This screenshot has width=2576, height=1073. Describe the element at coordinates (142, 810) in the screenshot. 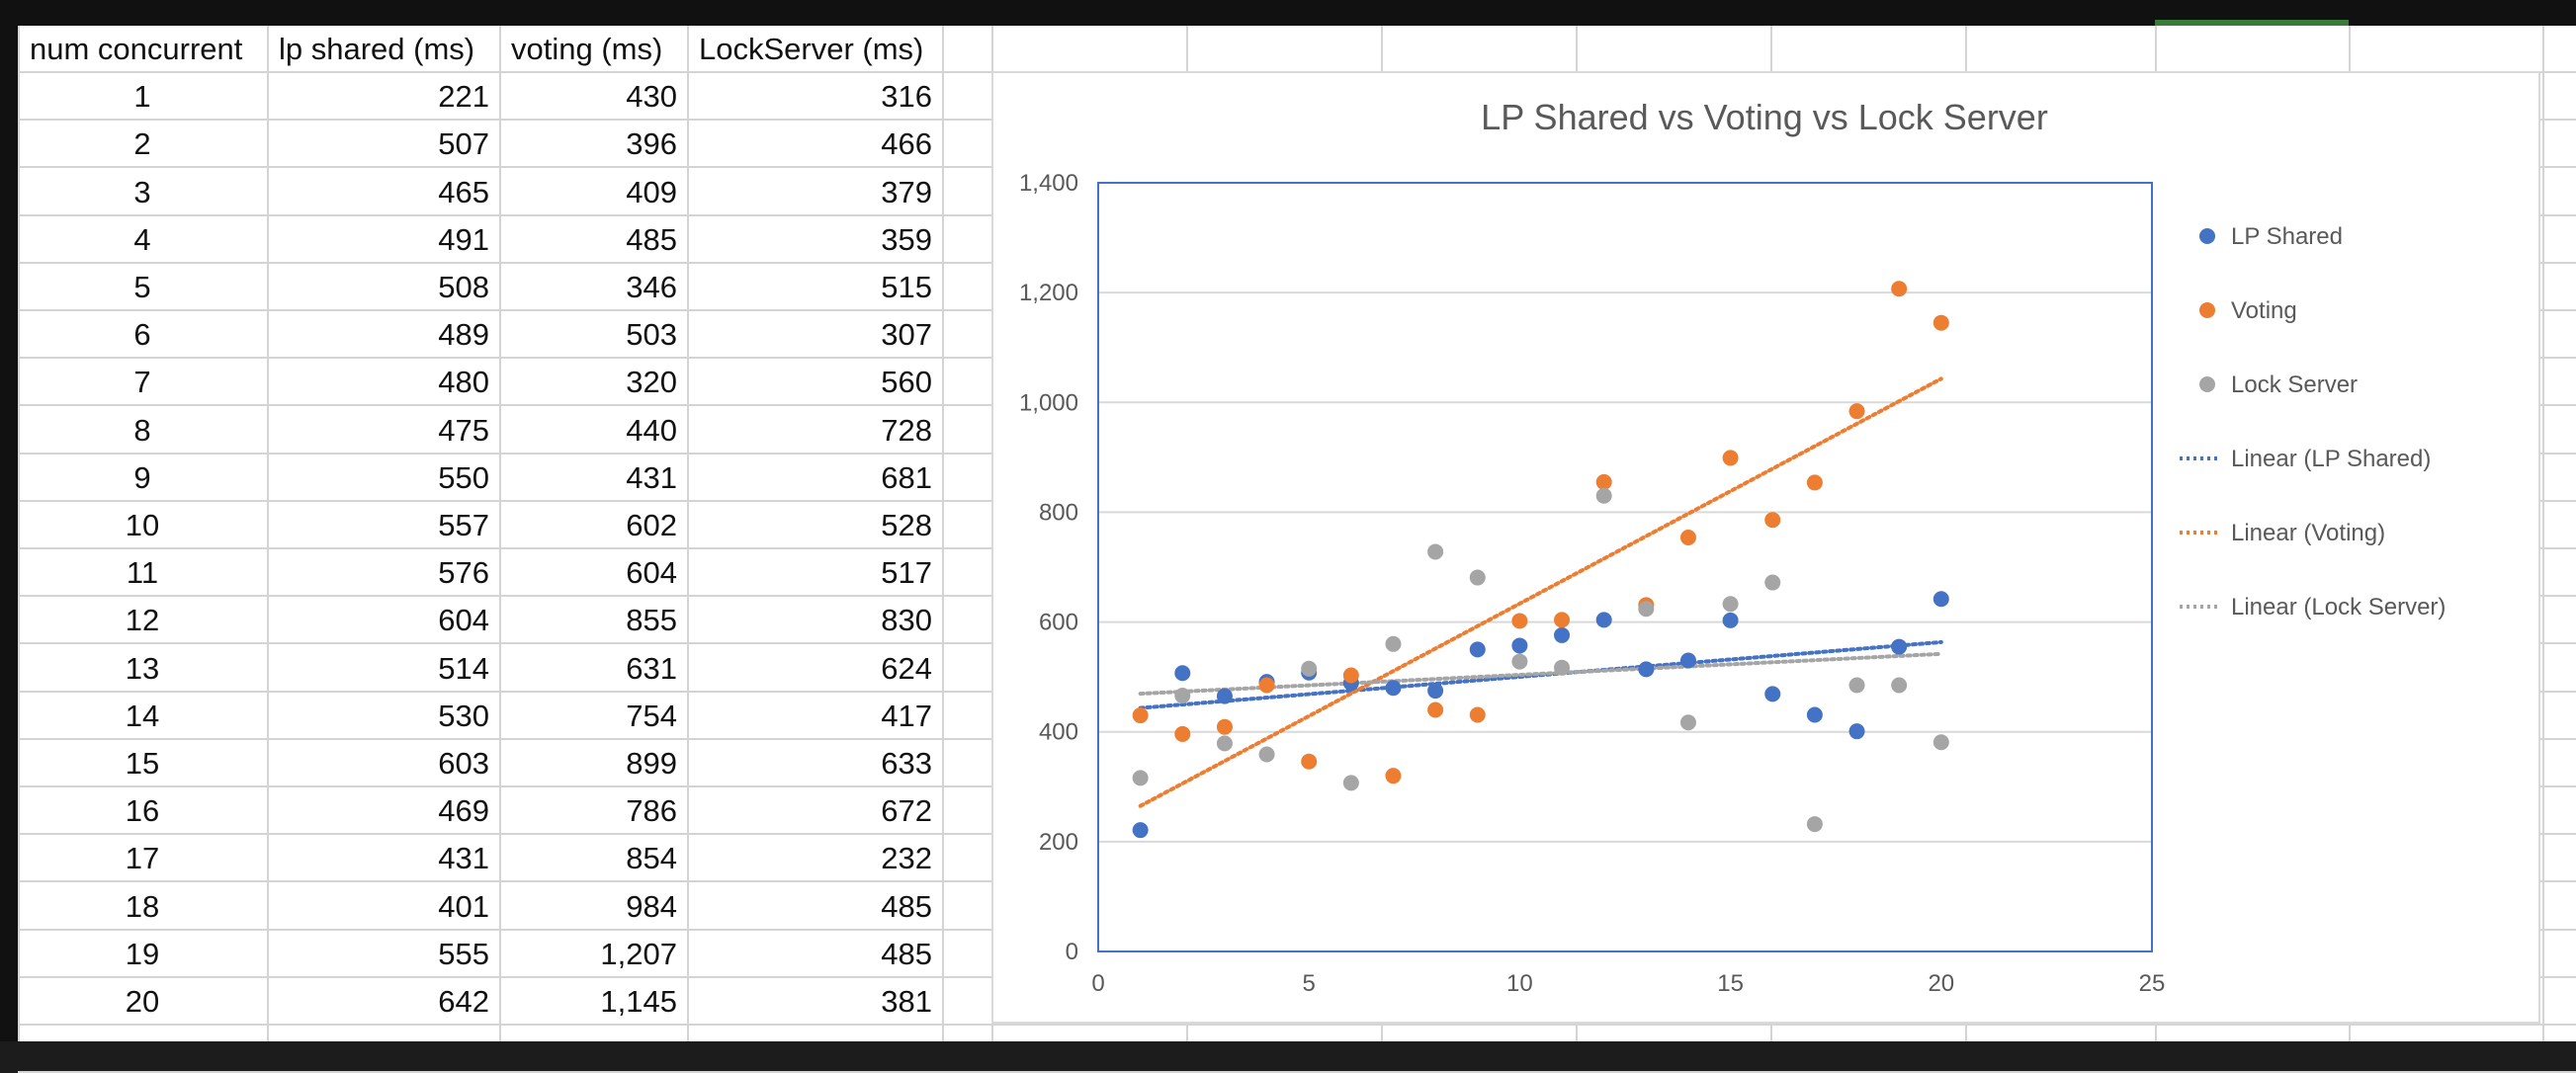

I see `table-cell: 16` at that location.